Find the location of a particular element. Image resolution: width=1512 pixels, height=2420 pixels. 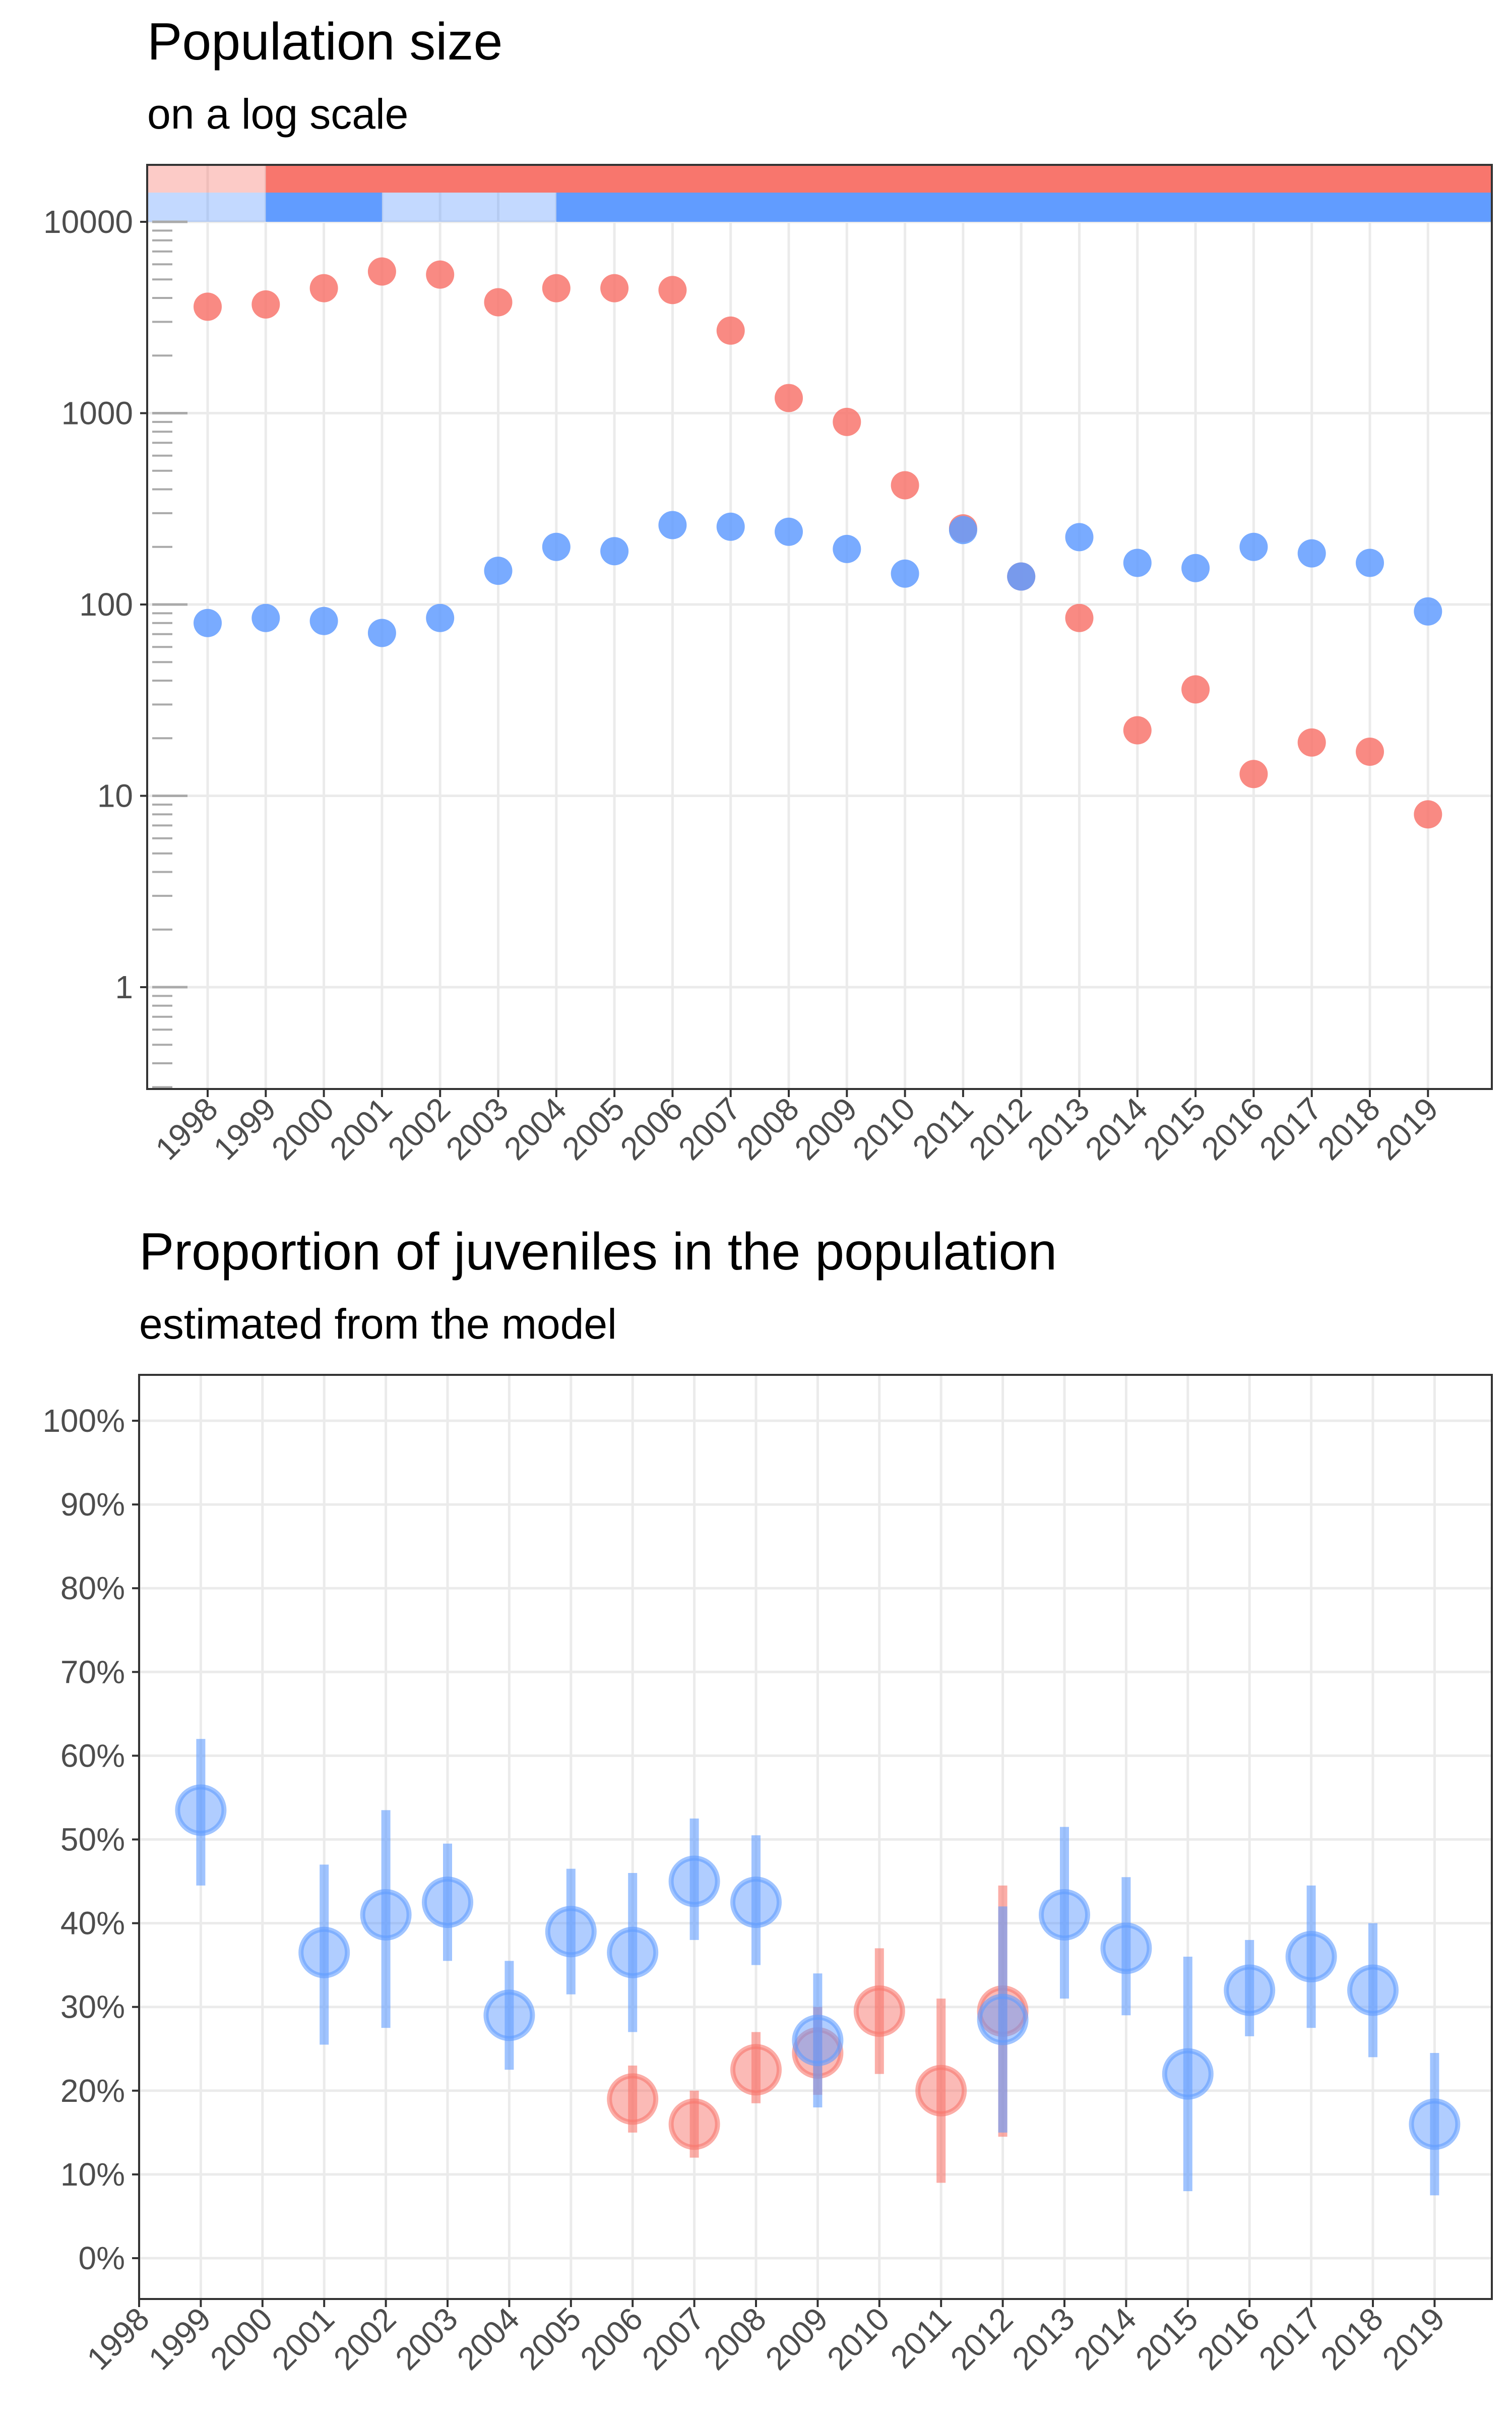

x-tick-label: 2017 is located at coordinates (1291, 2339).